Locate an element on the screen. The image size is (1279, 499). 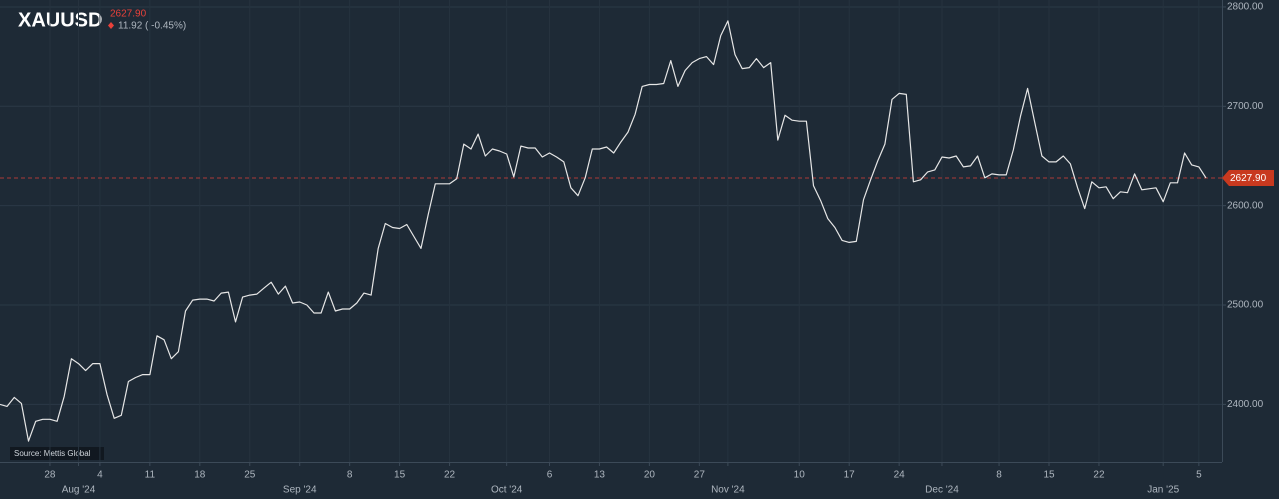
chart-title: XAUUSD is located at coordinates (60, 20).